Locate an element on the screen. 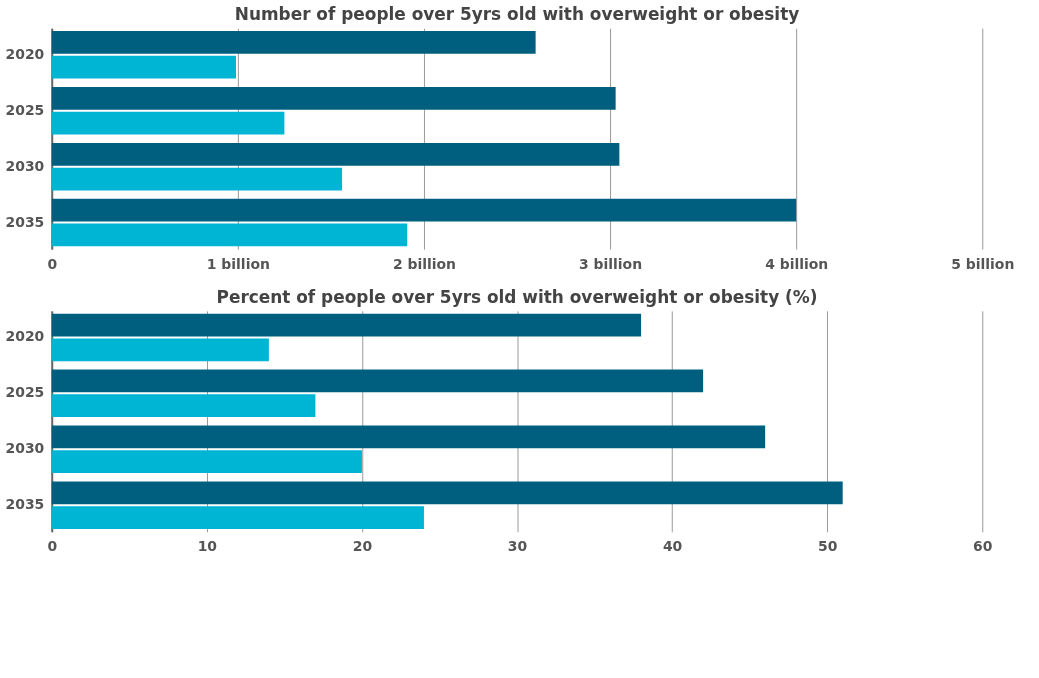  x-tick-label: 60 is located at coordinates (983, 546).